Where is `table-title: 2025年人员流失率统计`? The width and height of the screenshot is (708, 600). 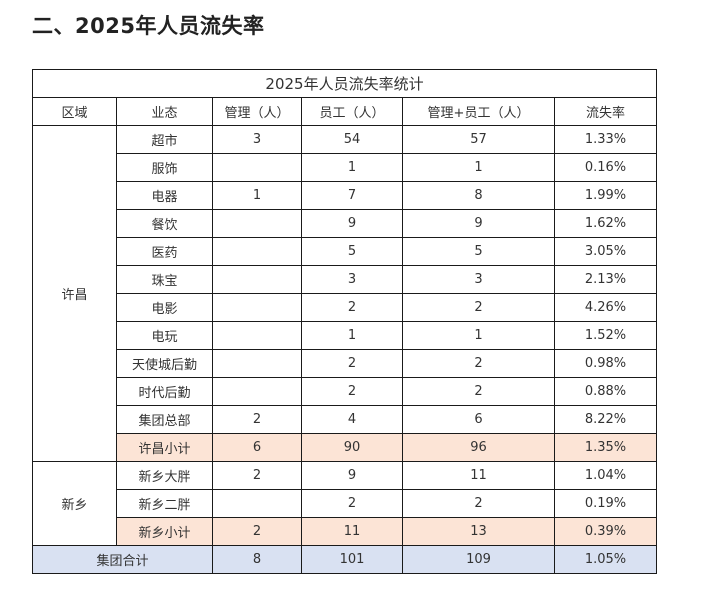
table-title: 2025年人员流失率统计 is located at coordinates (344, 83).